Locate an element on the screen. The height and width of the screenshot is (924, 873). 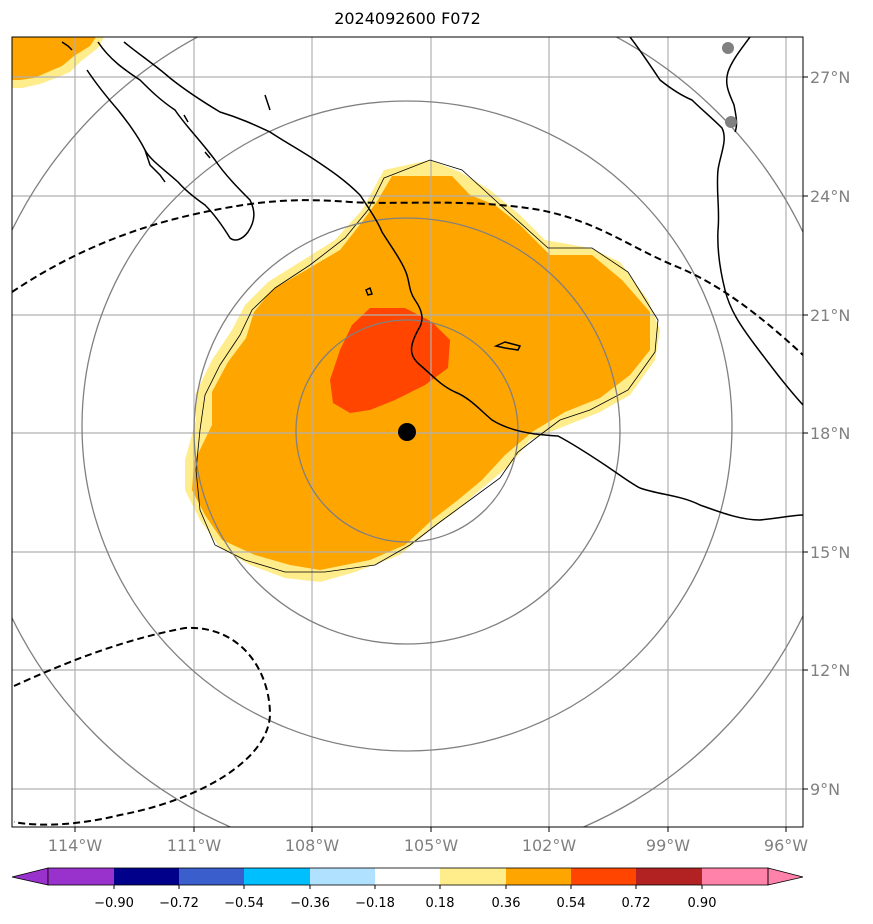
colorbar-tick-label: −0.72 is located at coordinates (179, 903).